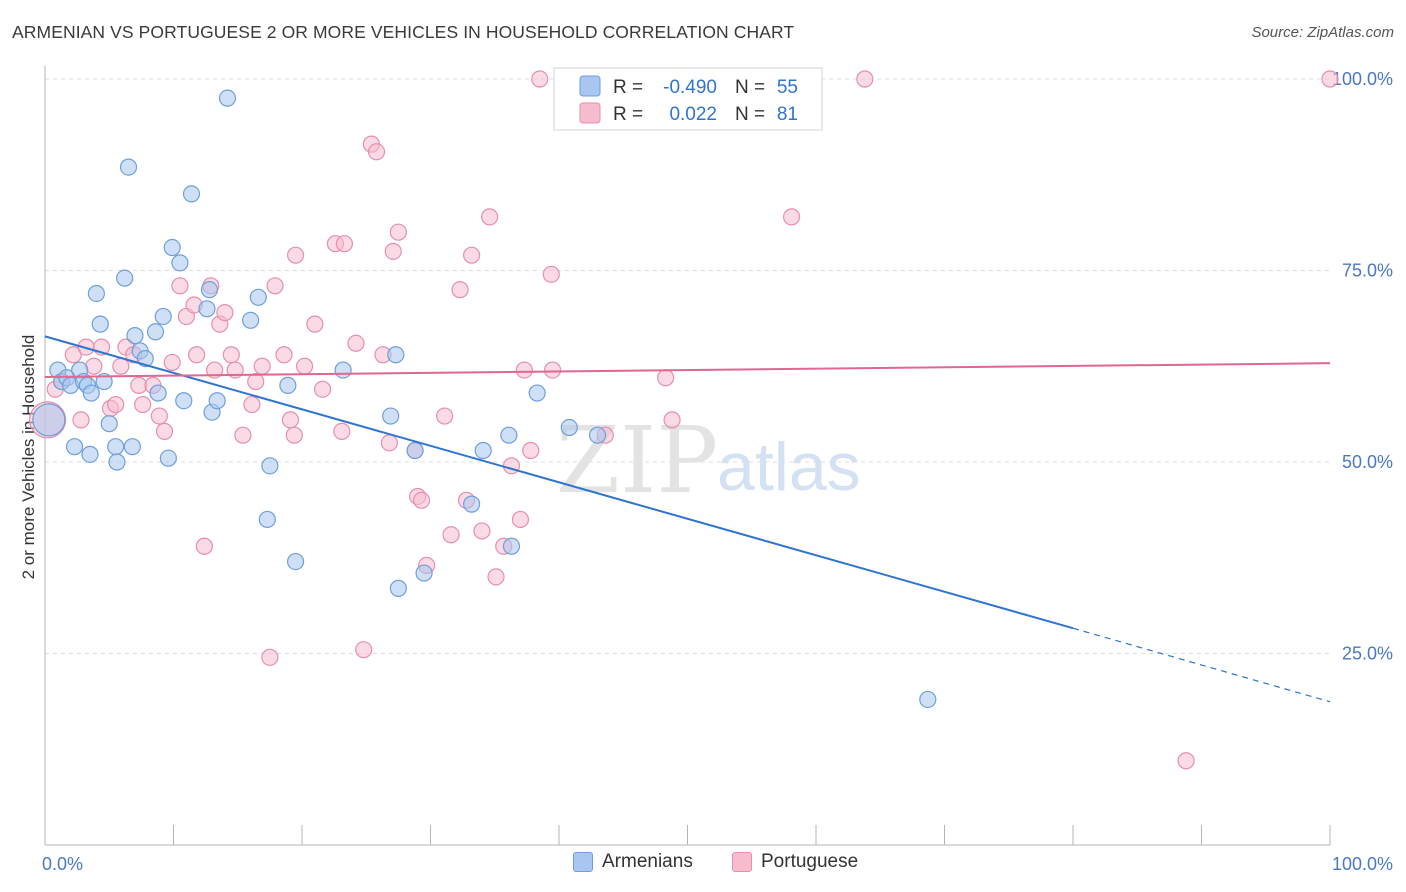 Image resolution: width=1406 pixels, height=892 pixels. What do you see at coordinates (789, 467) in the screenshot?
I see `watermark-atlas: atlas` at bounding box center [789, 467].